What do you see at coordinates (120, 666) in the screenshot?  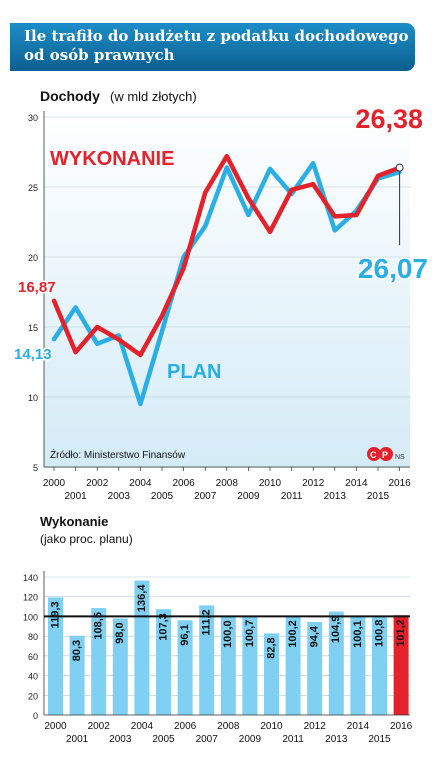 I see `bar-2003` at bounding box center [120, 666].